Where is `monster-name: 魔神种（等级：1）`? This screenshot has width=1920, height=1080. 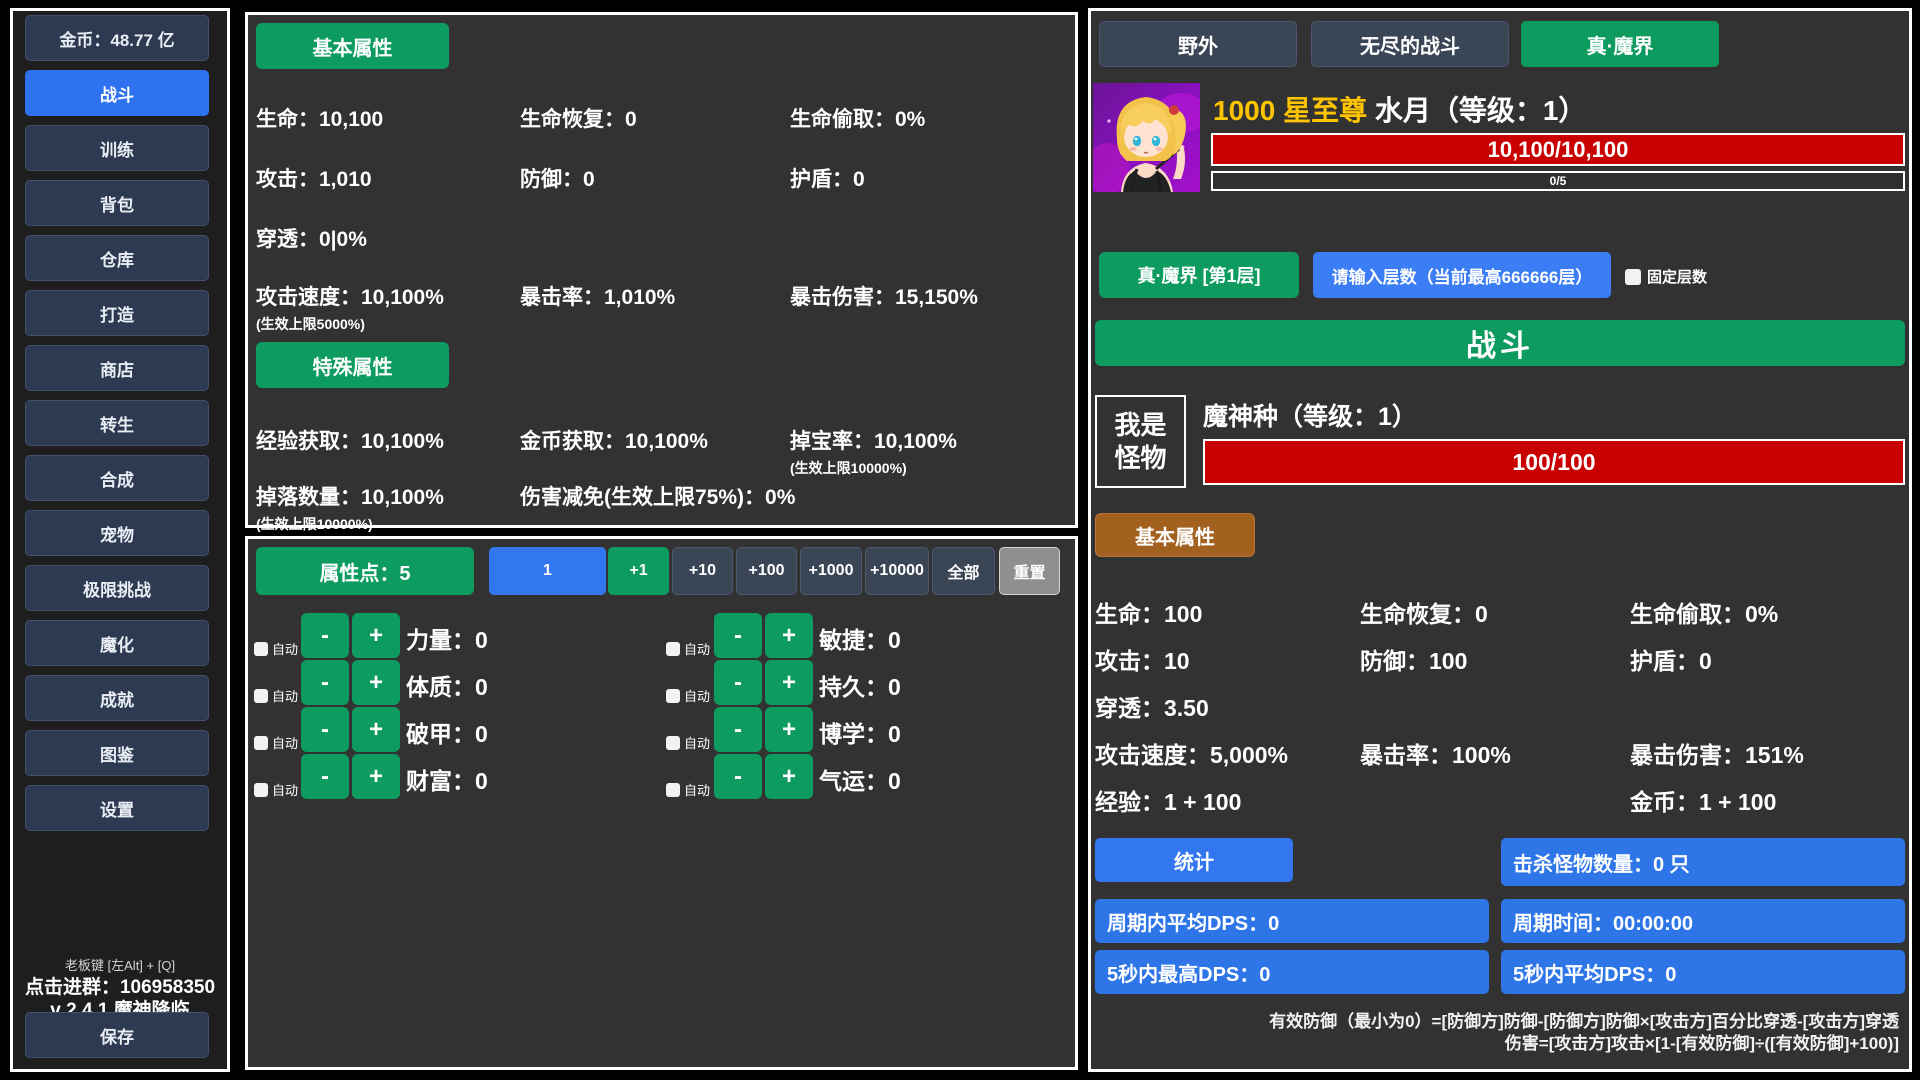
monster-name: 魔神种（等级：1） is located at coordinates (1310, 417).